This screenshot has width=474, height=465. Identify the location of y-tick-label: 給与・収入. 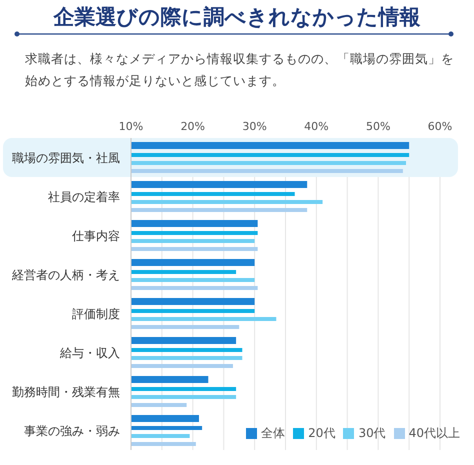
(89, 353).